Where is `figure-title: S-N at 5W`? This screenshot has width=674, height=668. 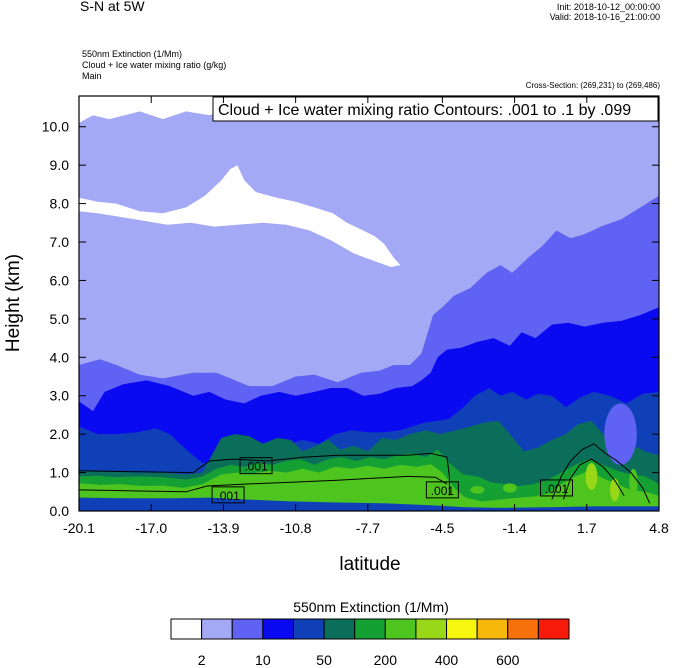
figure-title: S-N at 5W is located at coordinates (112, 7).